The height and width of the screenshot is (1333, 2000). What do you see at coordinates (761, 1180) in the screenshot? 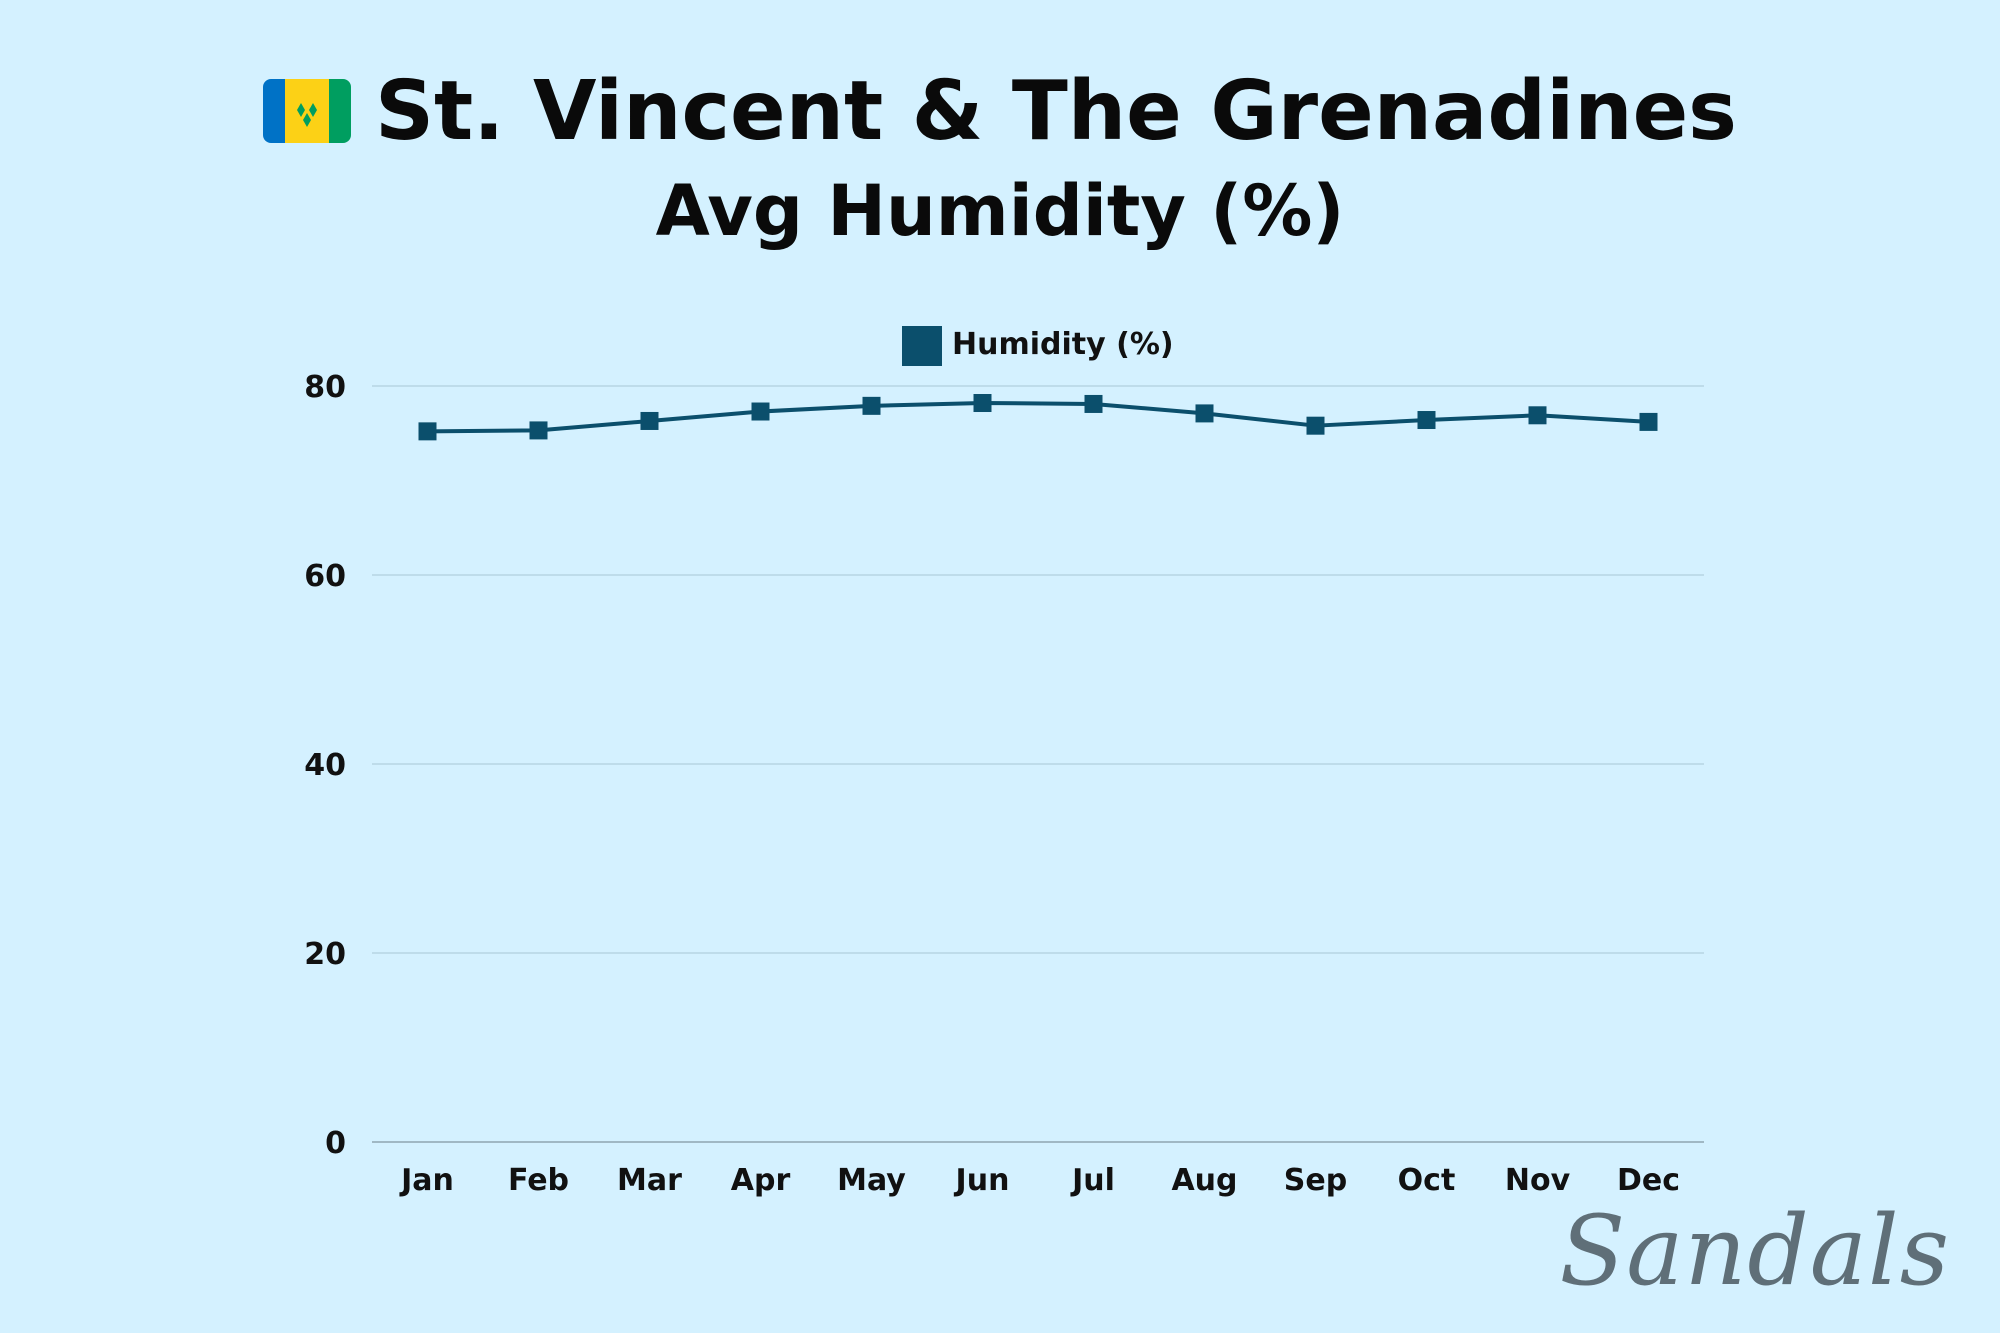
I see `x-tick-label-apr: Apr` at bounding box center [761, 1180].